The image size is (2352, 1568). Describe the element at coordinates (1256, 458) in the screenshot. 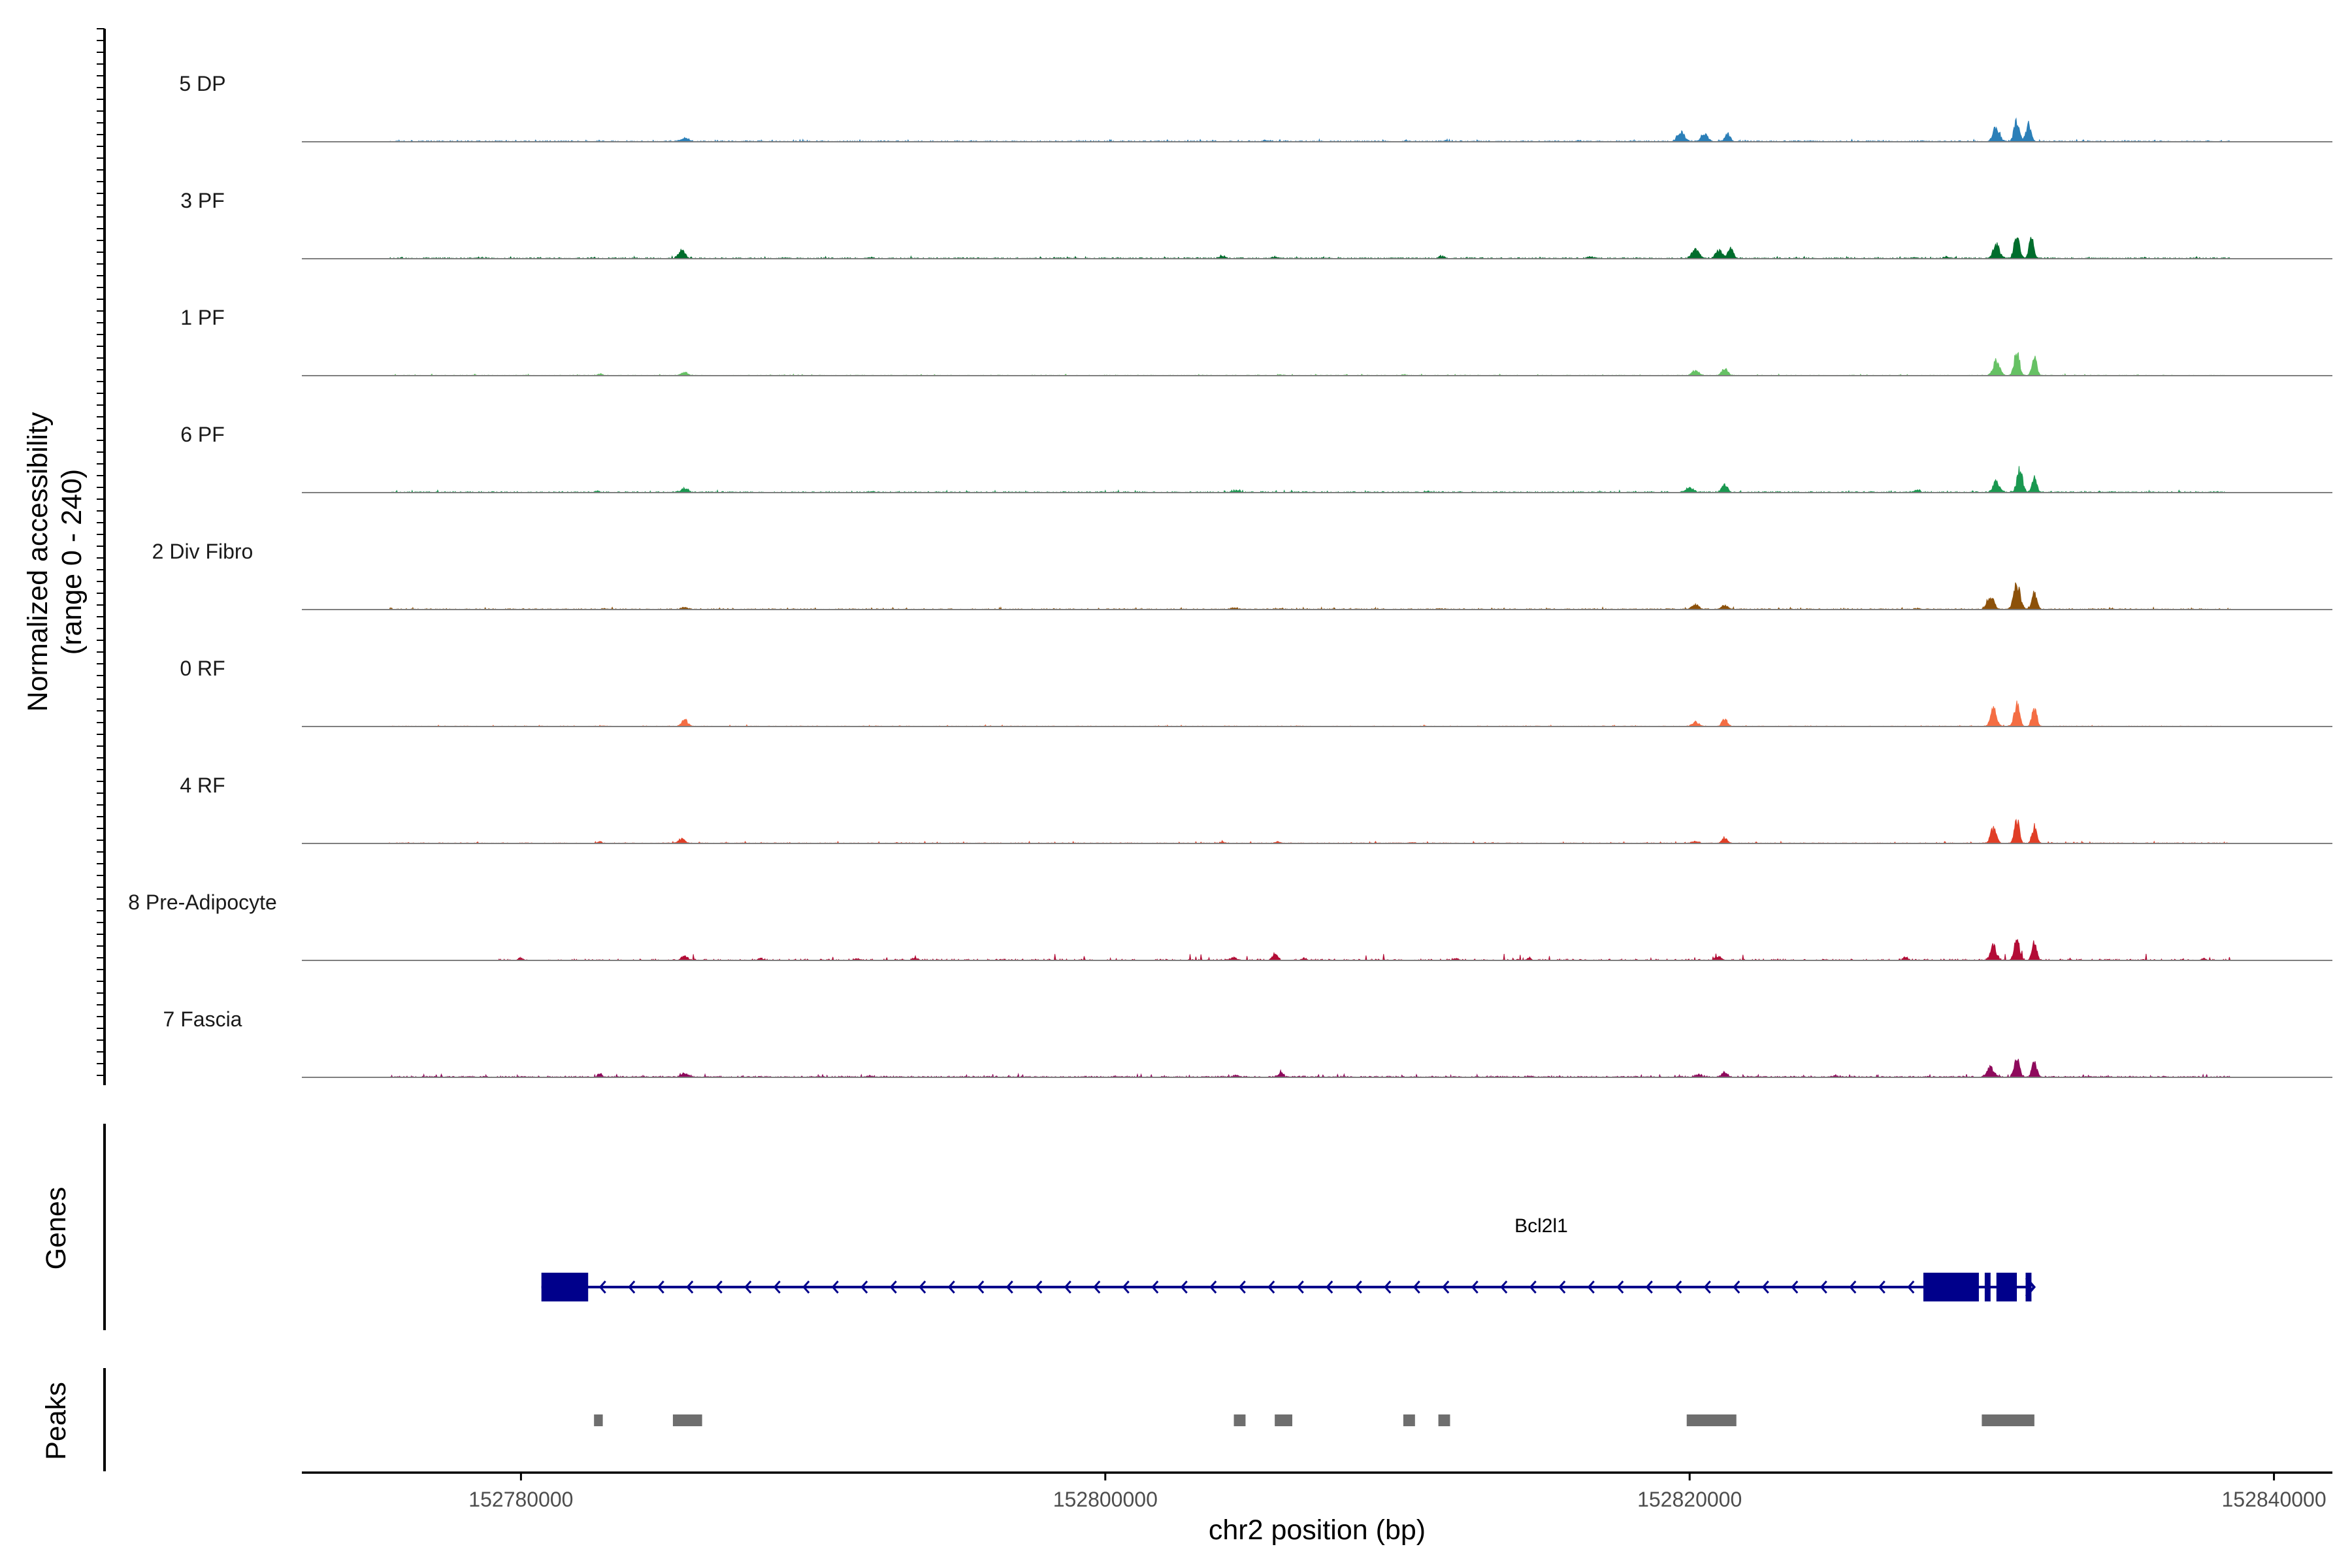

I see `track-6-pf: 6 PF` at that location.